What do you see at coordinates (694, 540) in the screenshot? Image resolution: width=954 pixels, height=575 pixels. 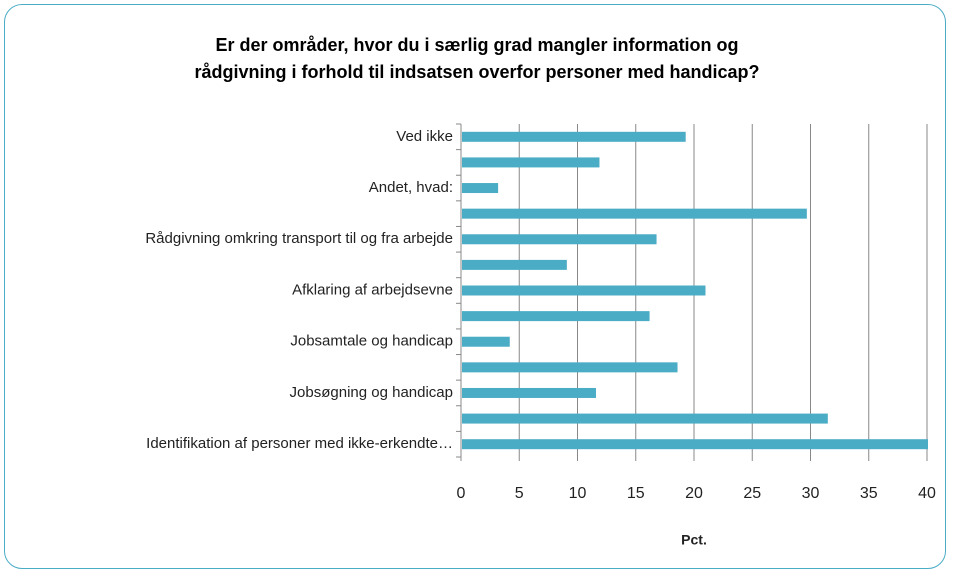 I see `x-axis-label: Pct.` at bounding box center [694, 540].